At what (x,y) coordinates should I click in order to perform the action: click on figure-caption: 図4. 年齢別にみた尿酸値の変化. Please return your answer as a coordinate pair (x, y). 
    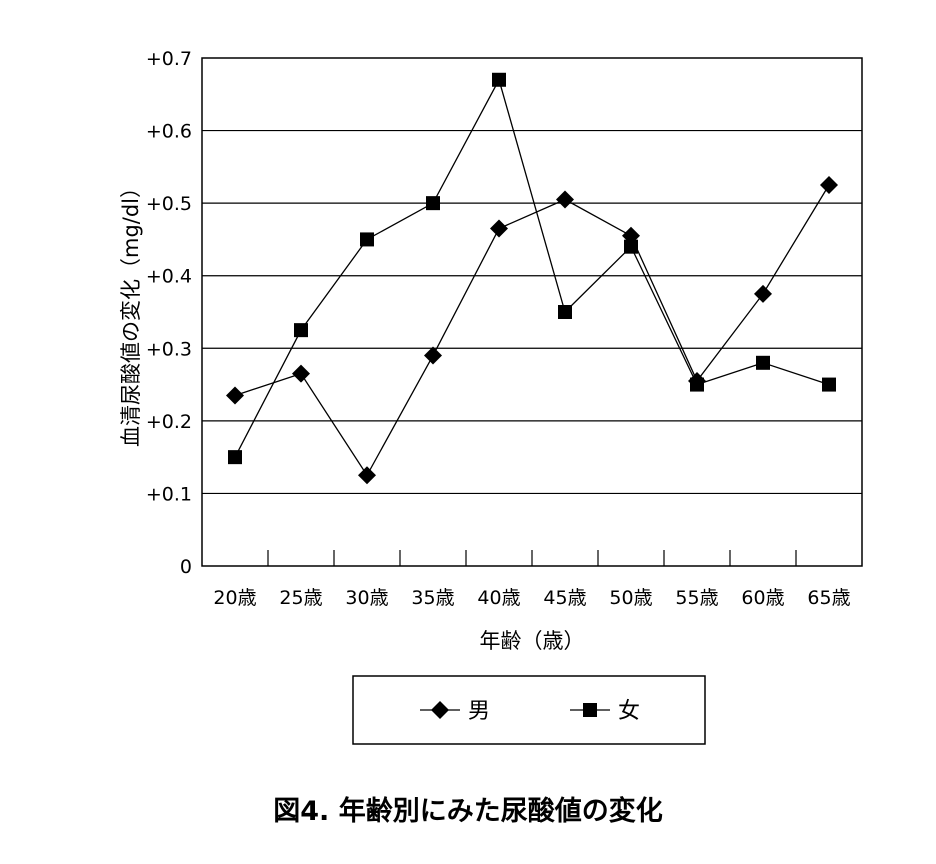
    Looking at the image, I should click on (467, 811).